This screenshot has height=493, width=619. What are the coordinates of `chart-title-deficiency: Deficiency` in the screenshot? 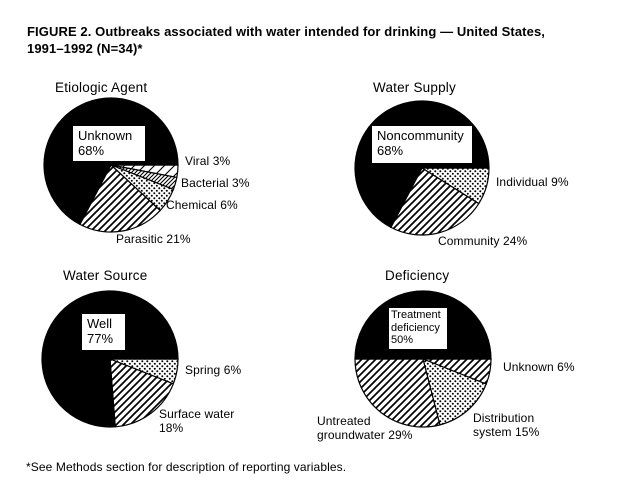 It's located at (417, 275).